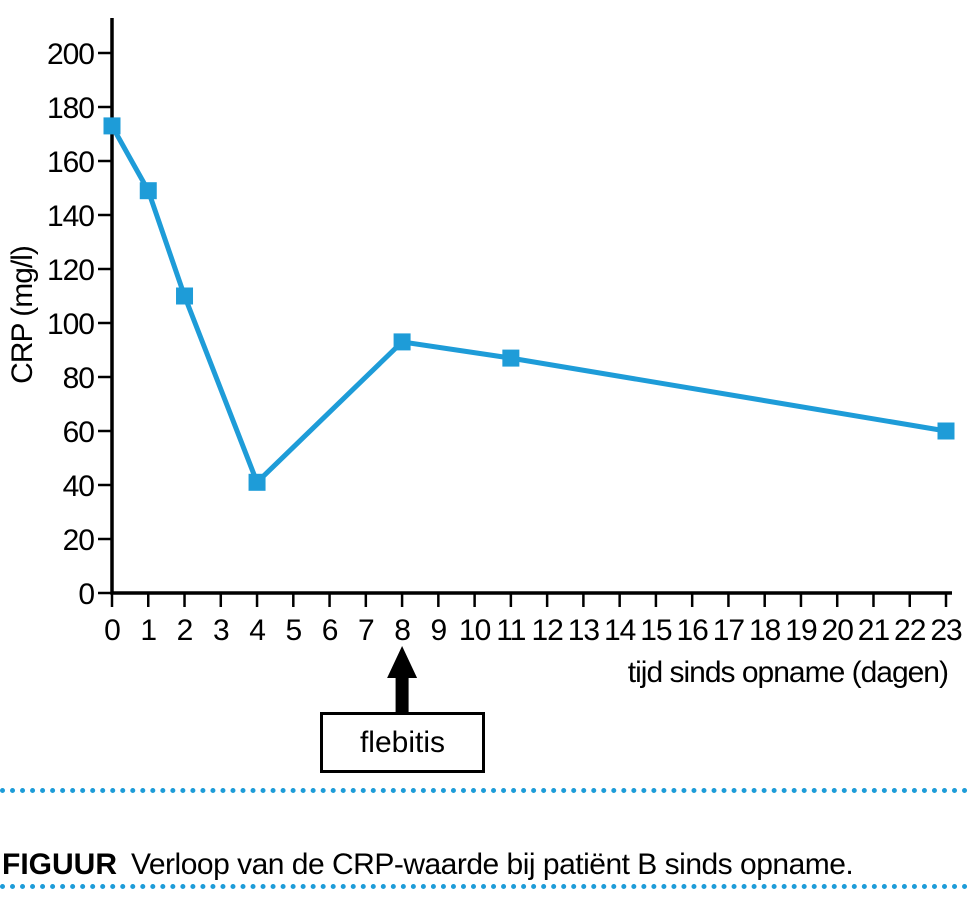 The image size is (968, 900). What do you see at coordinates (366, 630) in the screenshot?
I see `x-tick-label: 7` at bounding box center [366, 630].